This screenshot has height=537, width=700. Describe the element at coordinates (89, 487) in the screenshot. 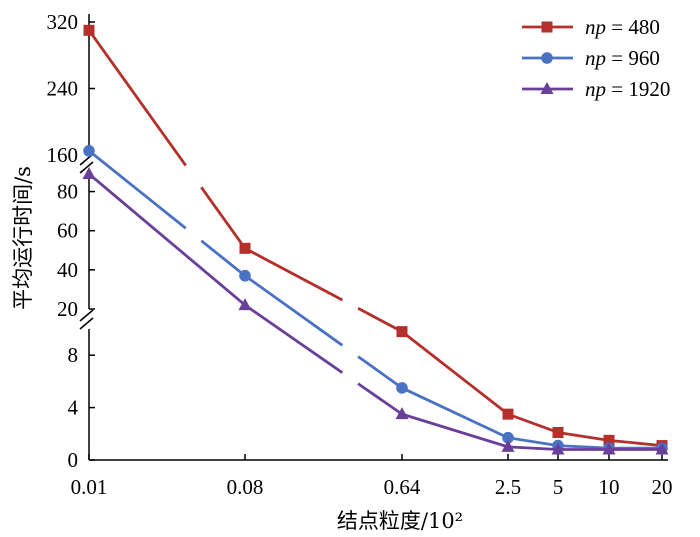

I see `x-tick-label: 0.01` at that location.